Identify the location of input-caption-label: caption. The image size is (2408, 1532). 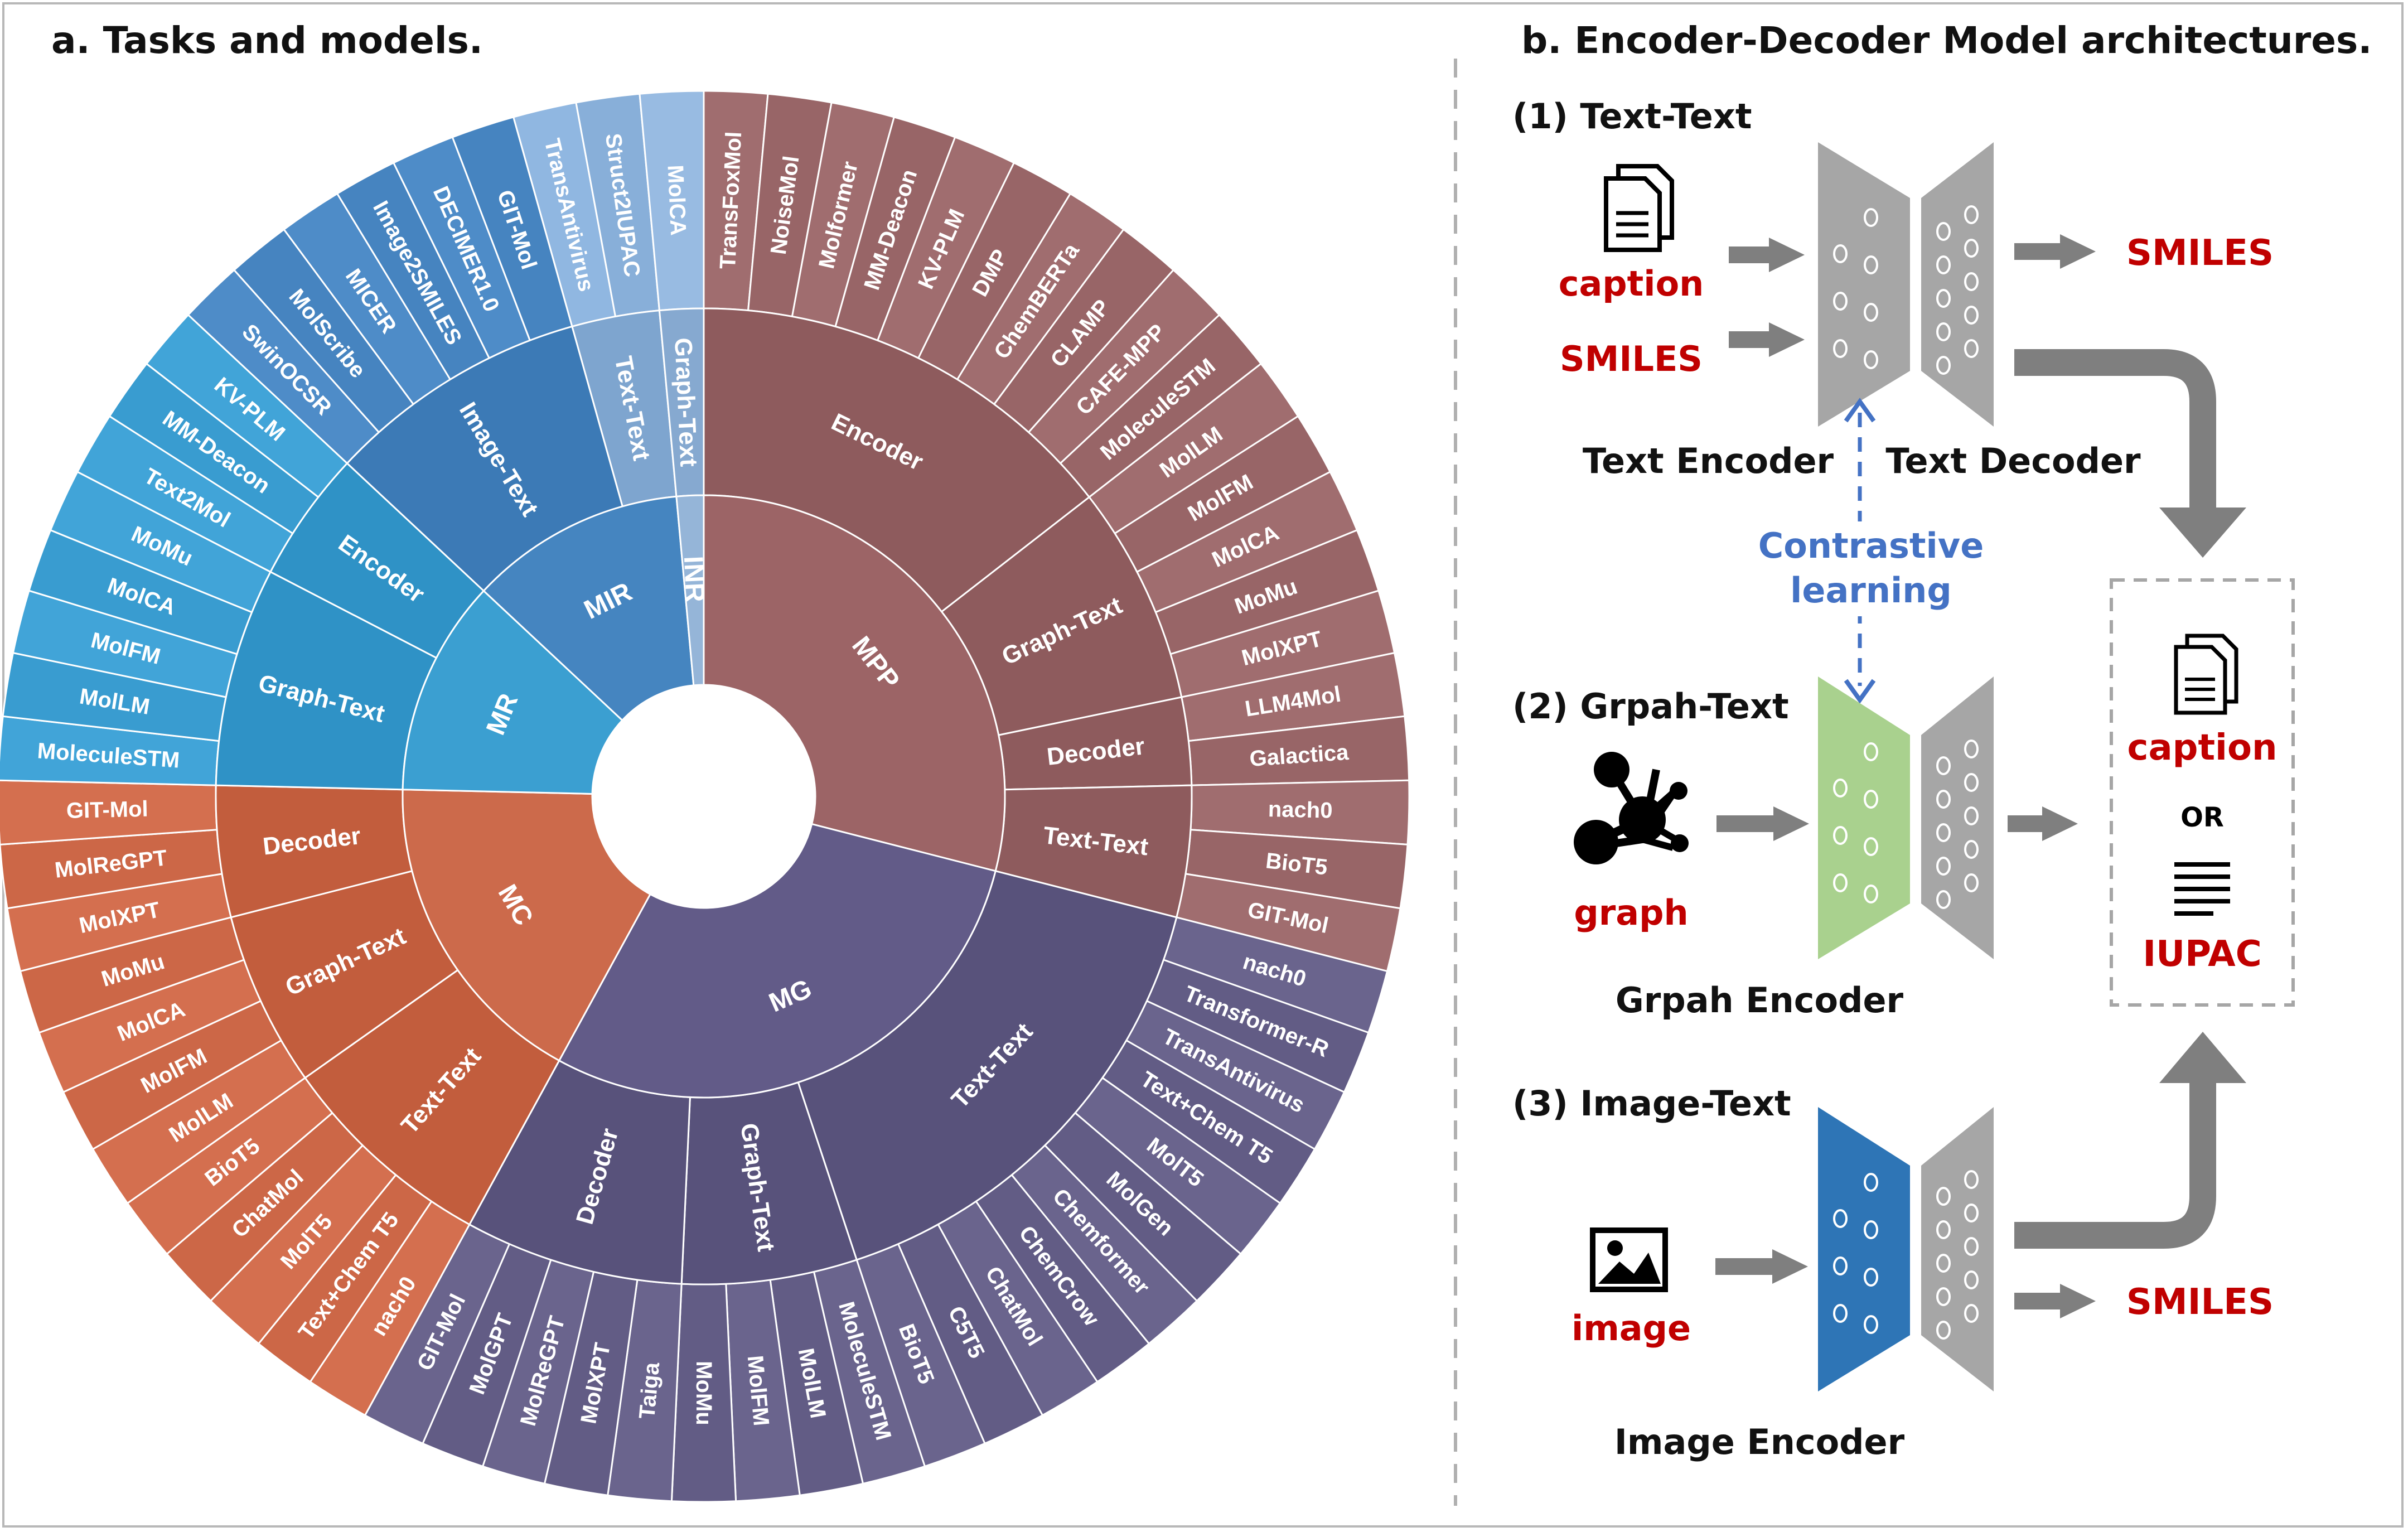
(1631, 283).